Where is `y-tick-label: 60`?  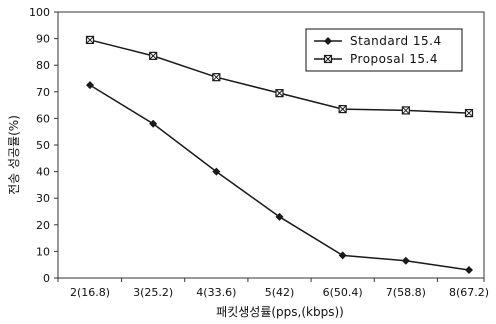
y-tick-label: 60 is located at coordinates (43, 118).